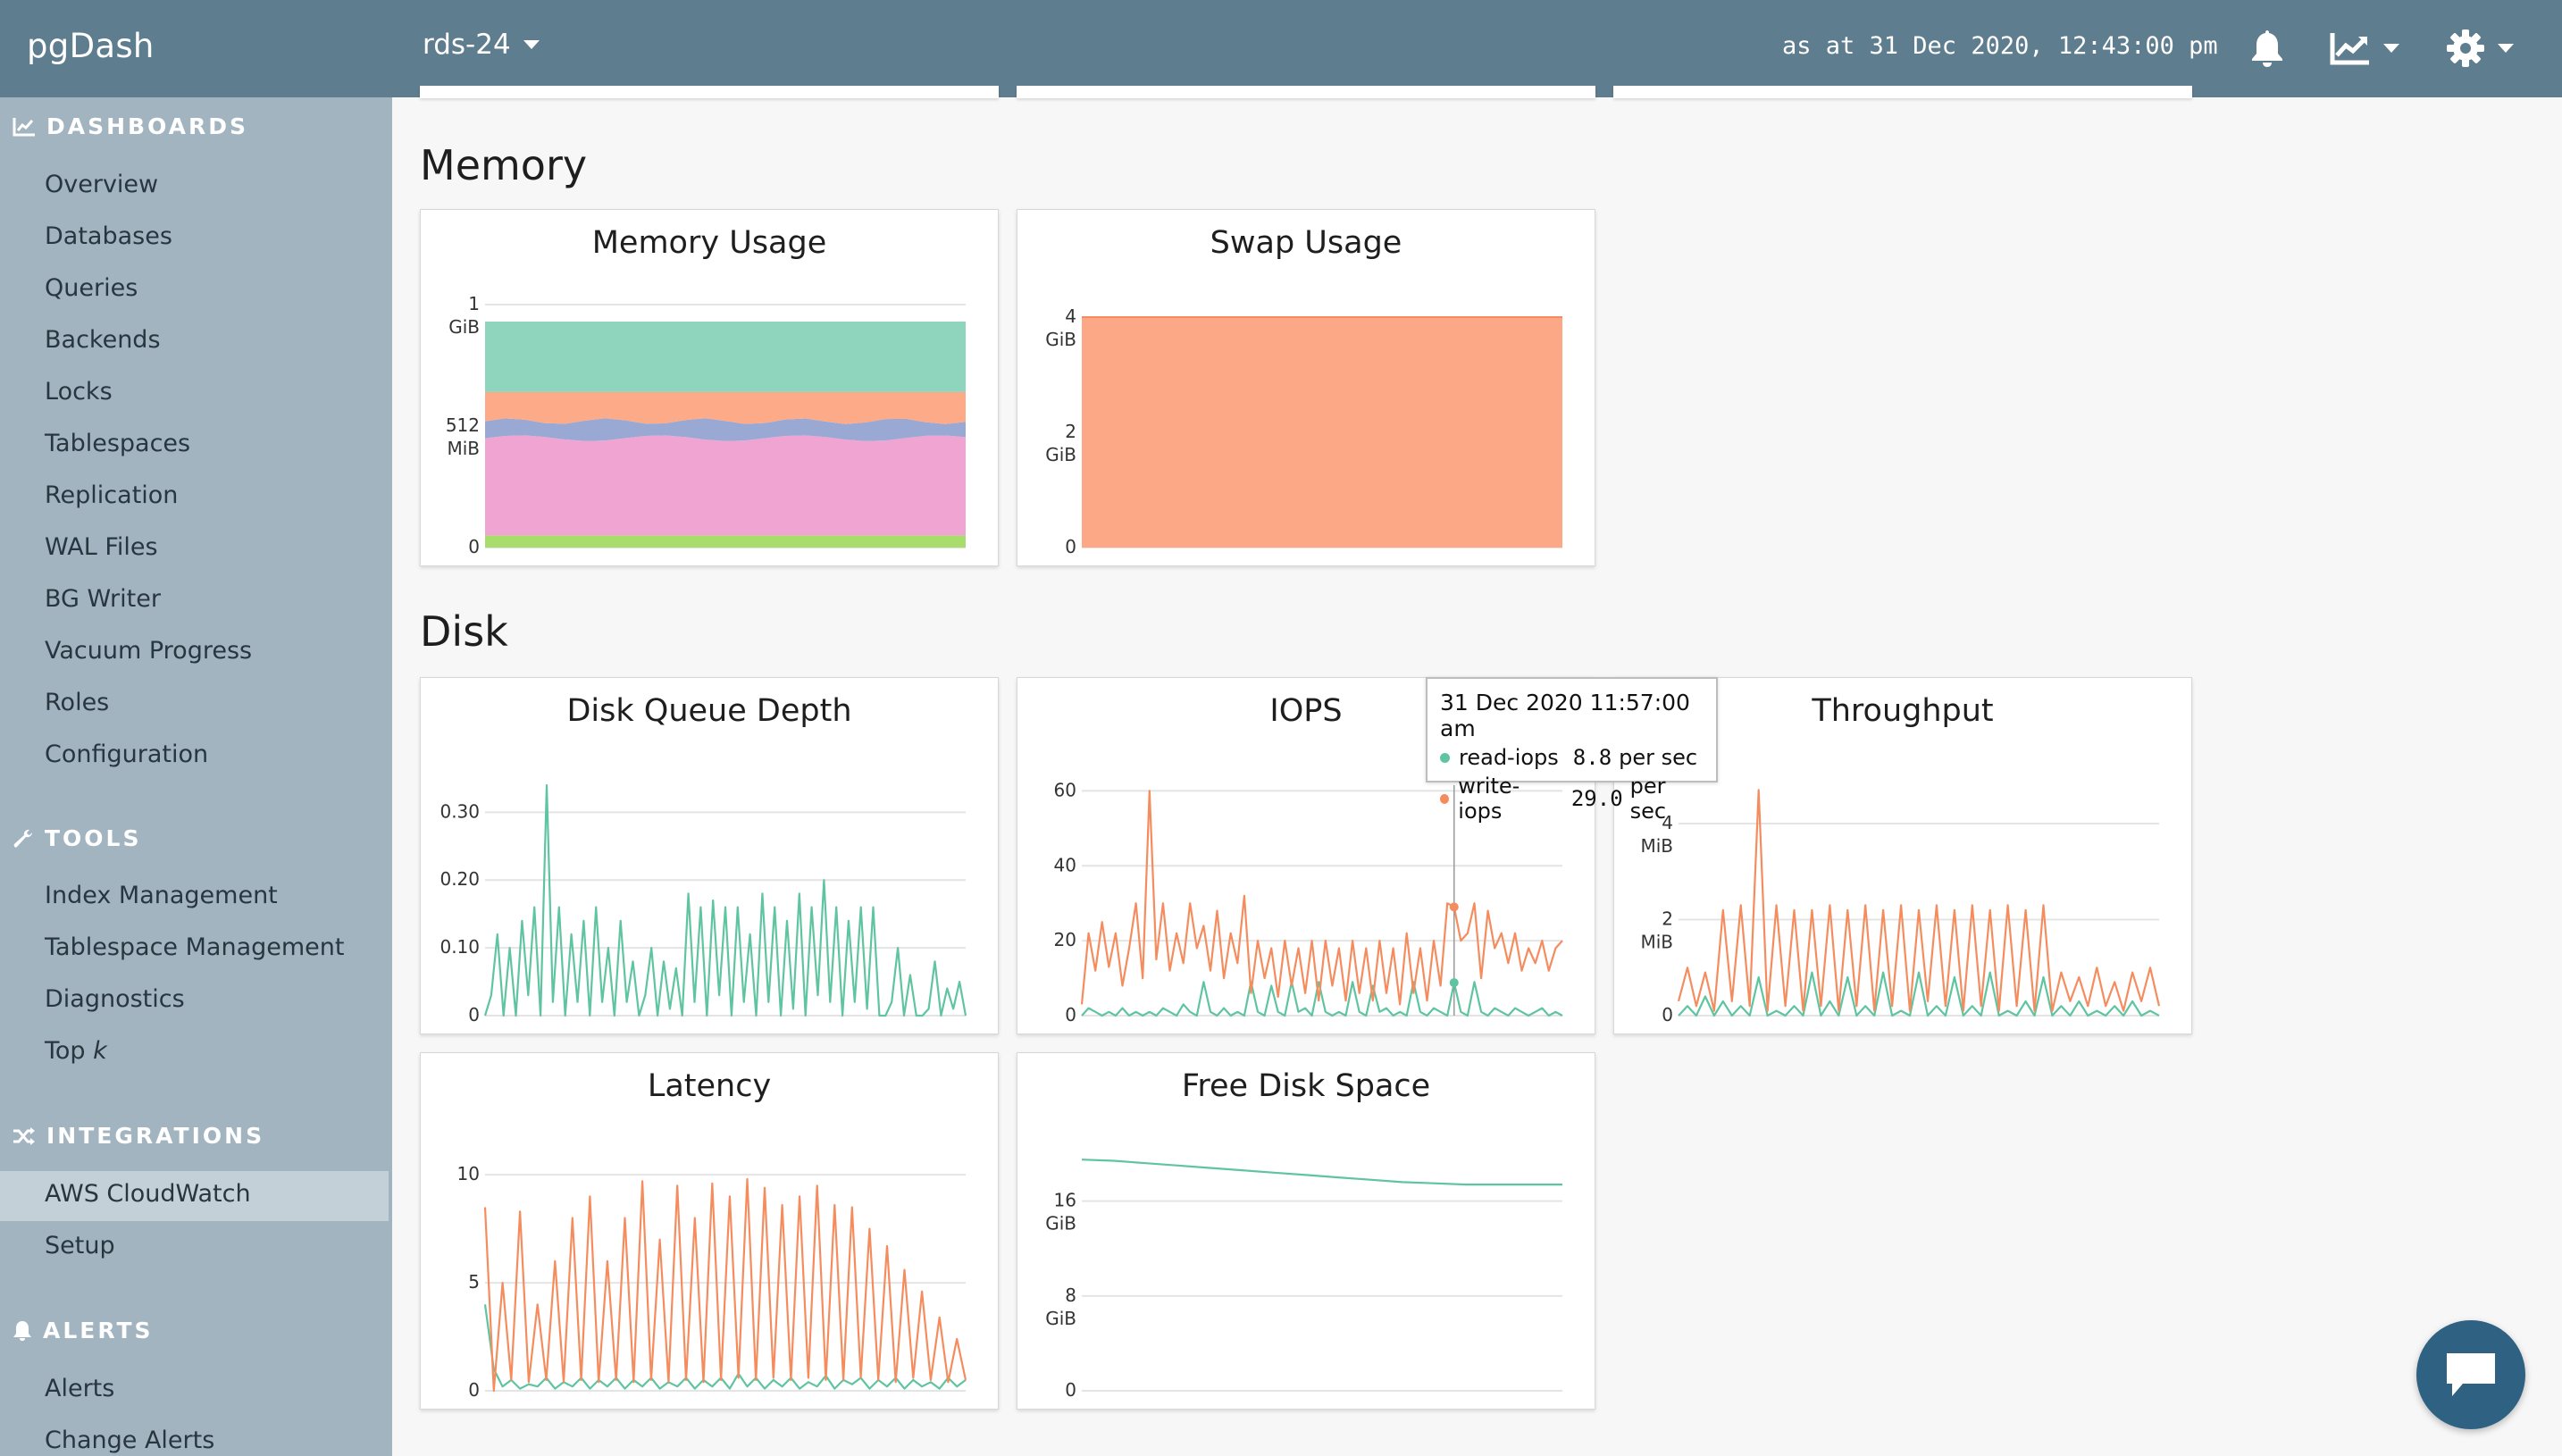 The image size is (2562, 1456). What do you see at coordinates (195, 947) in the screenshot?
I see `sidebar-item-tablespace-management: Tablespace Management` at bounding box center [195, 947].